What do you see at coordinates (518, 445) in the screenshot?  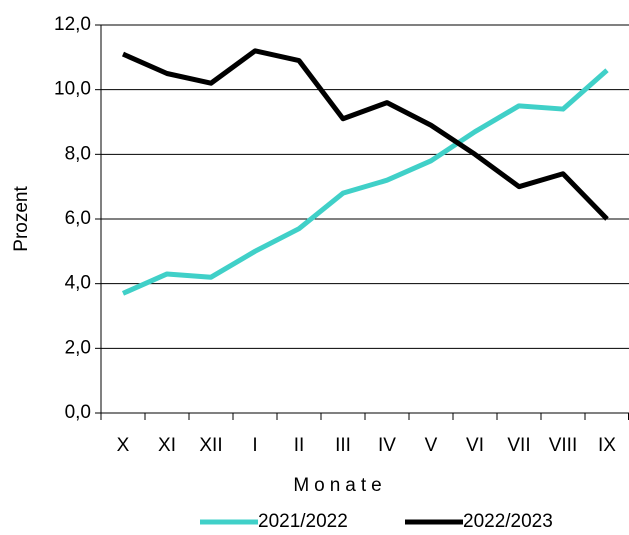 I see `x-tick-label: VII` at bounding box center [518, 445].